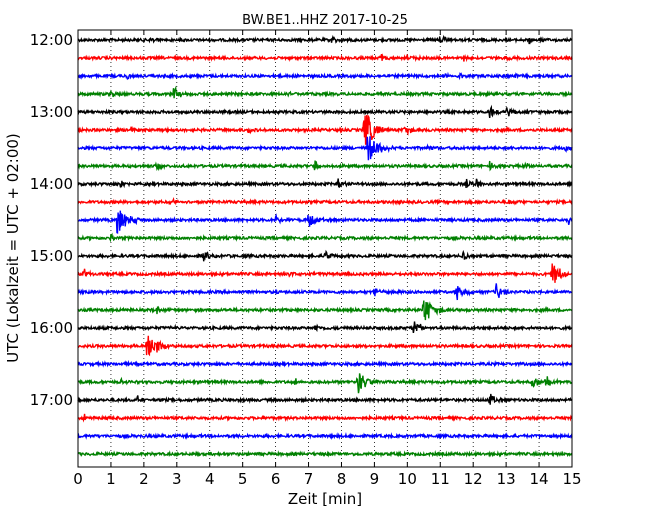 This screenshot has width=650, height=520. Describe the element at coordinates (177, 479) in the screenshot. I see `x-tick-label: 3` at that location.